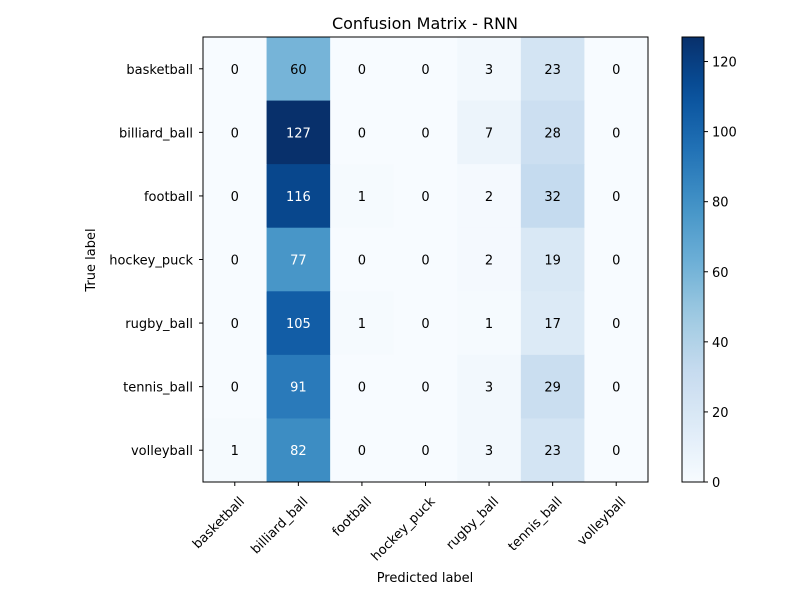 The height and width of the screenshot is (600, 800). I want to click on heatmap-cell-r1-c3, so click(425, 132).